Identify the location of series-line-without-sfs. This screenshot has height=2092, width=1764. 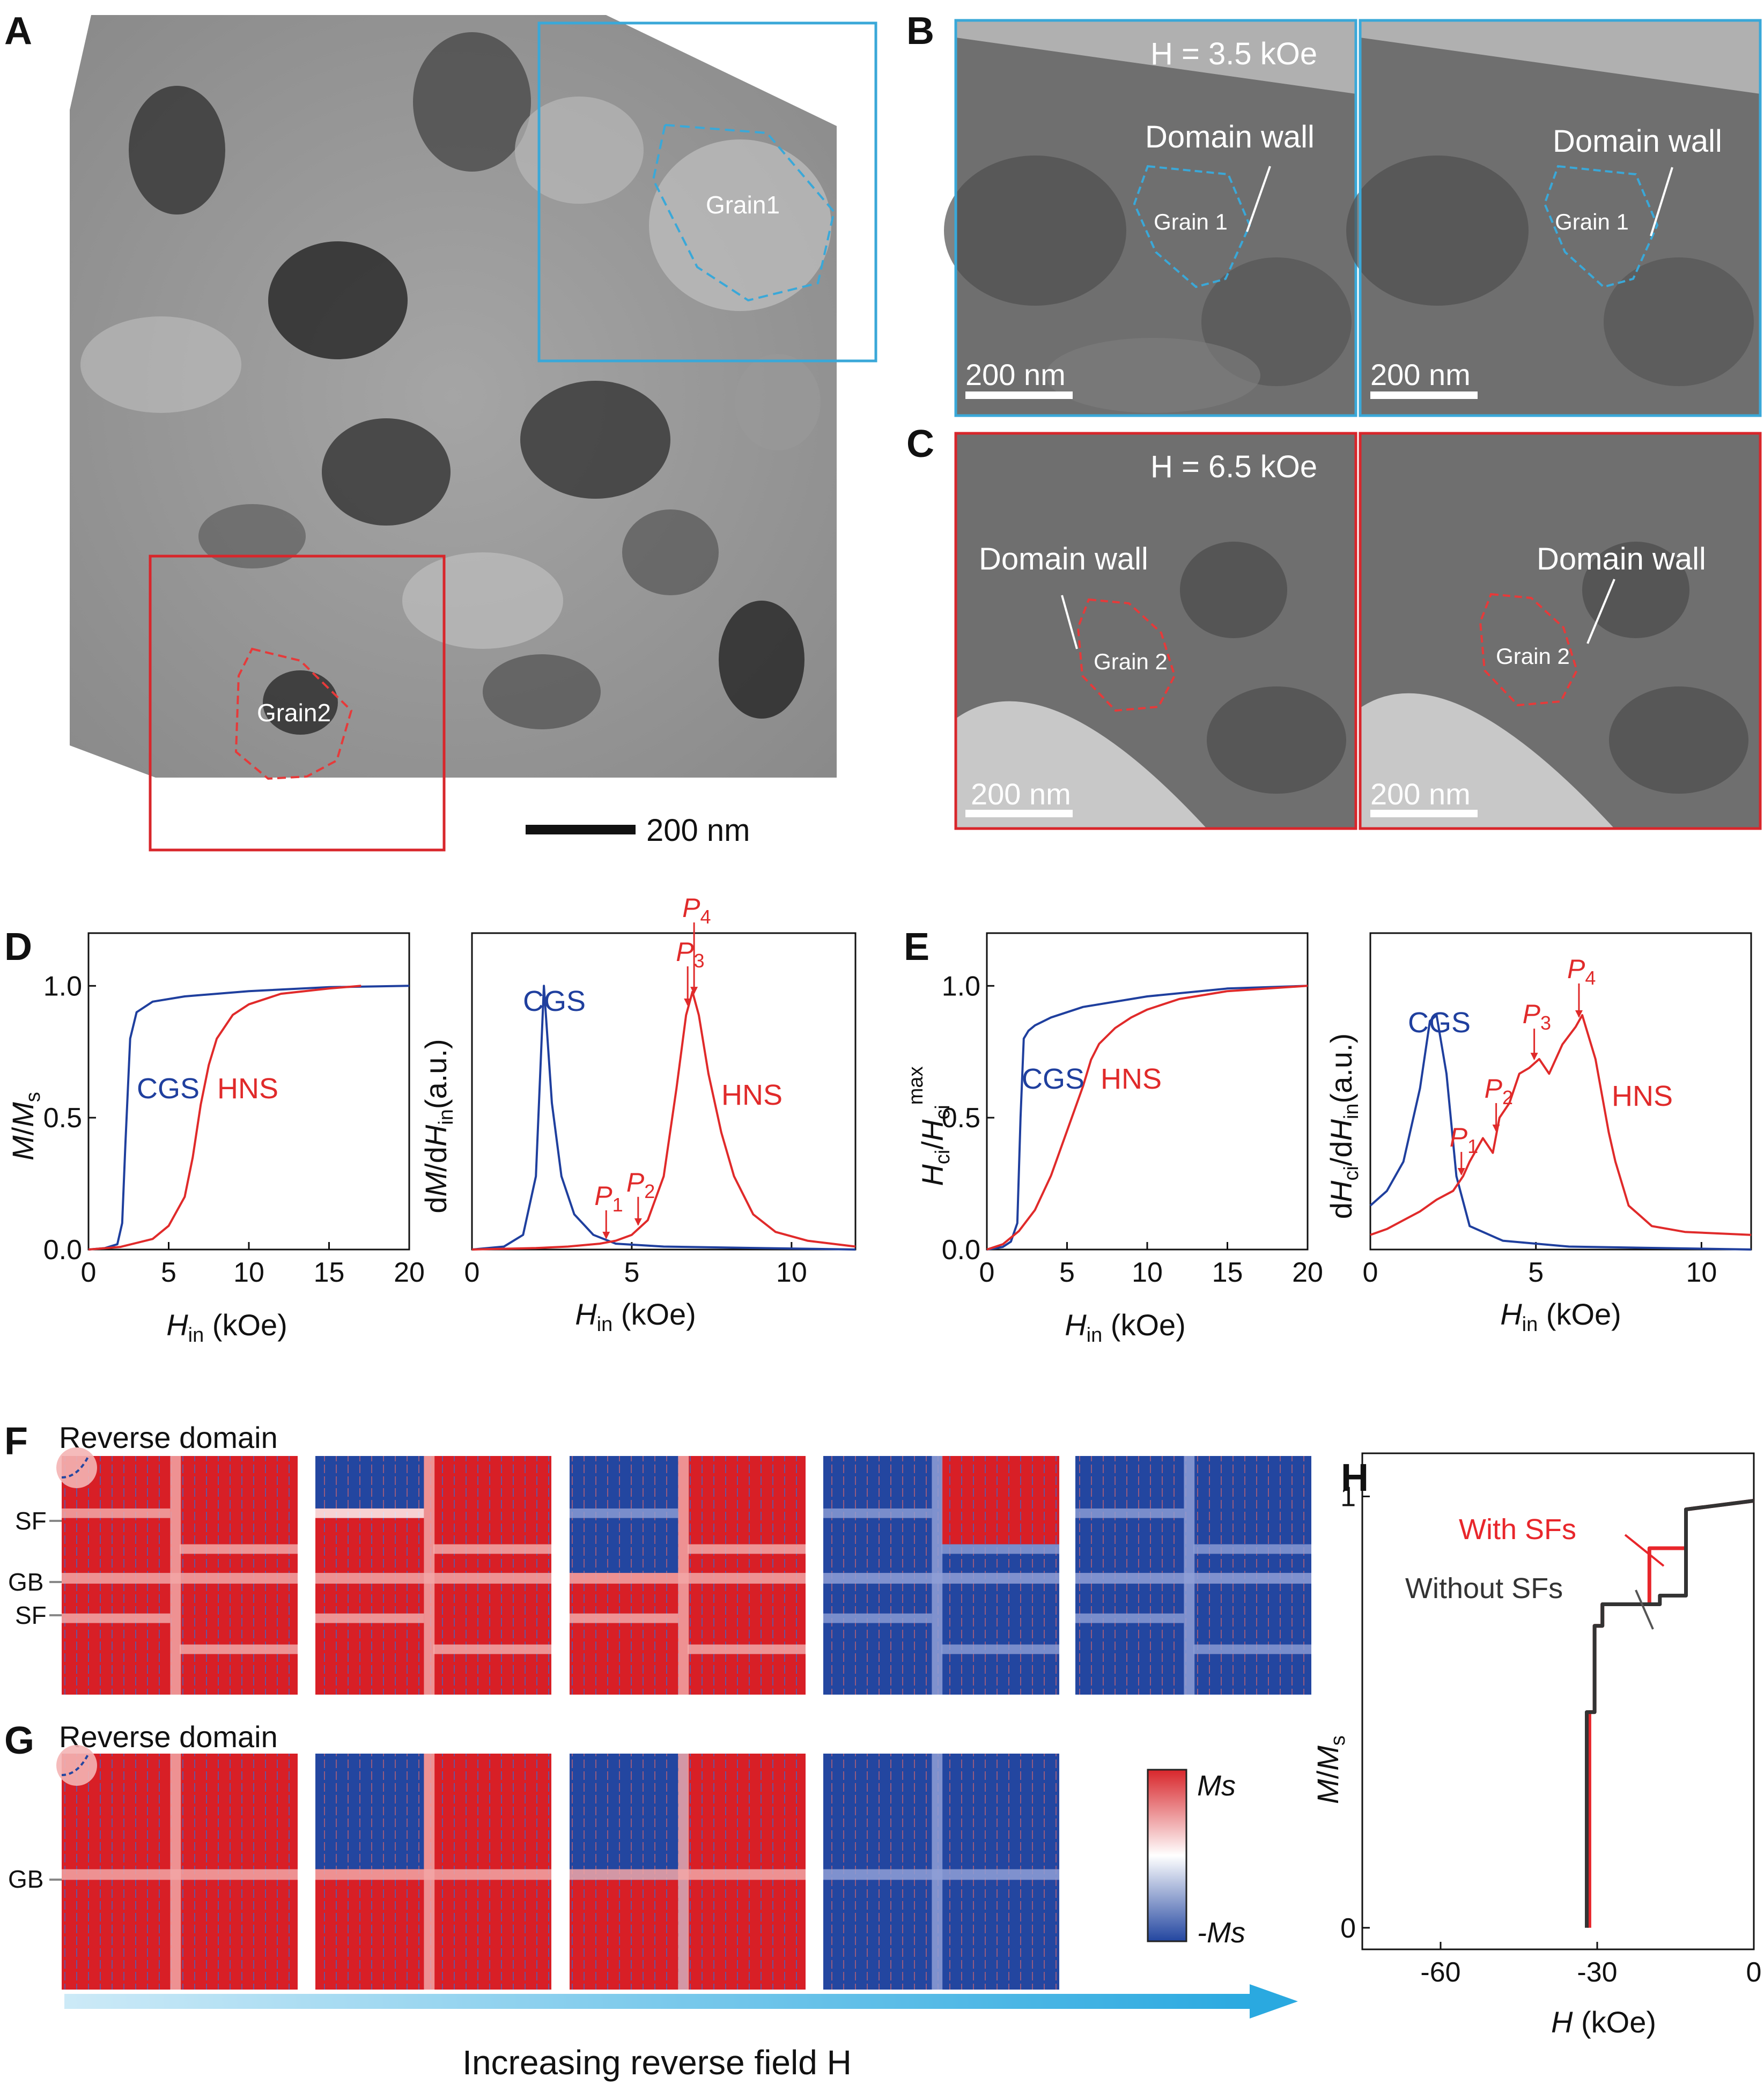
(1670, 1713).